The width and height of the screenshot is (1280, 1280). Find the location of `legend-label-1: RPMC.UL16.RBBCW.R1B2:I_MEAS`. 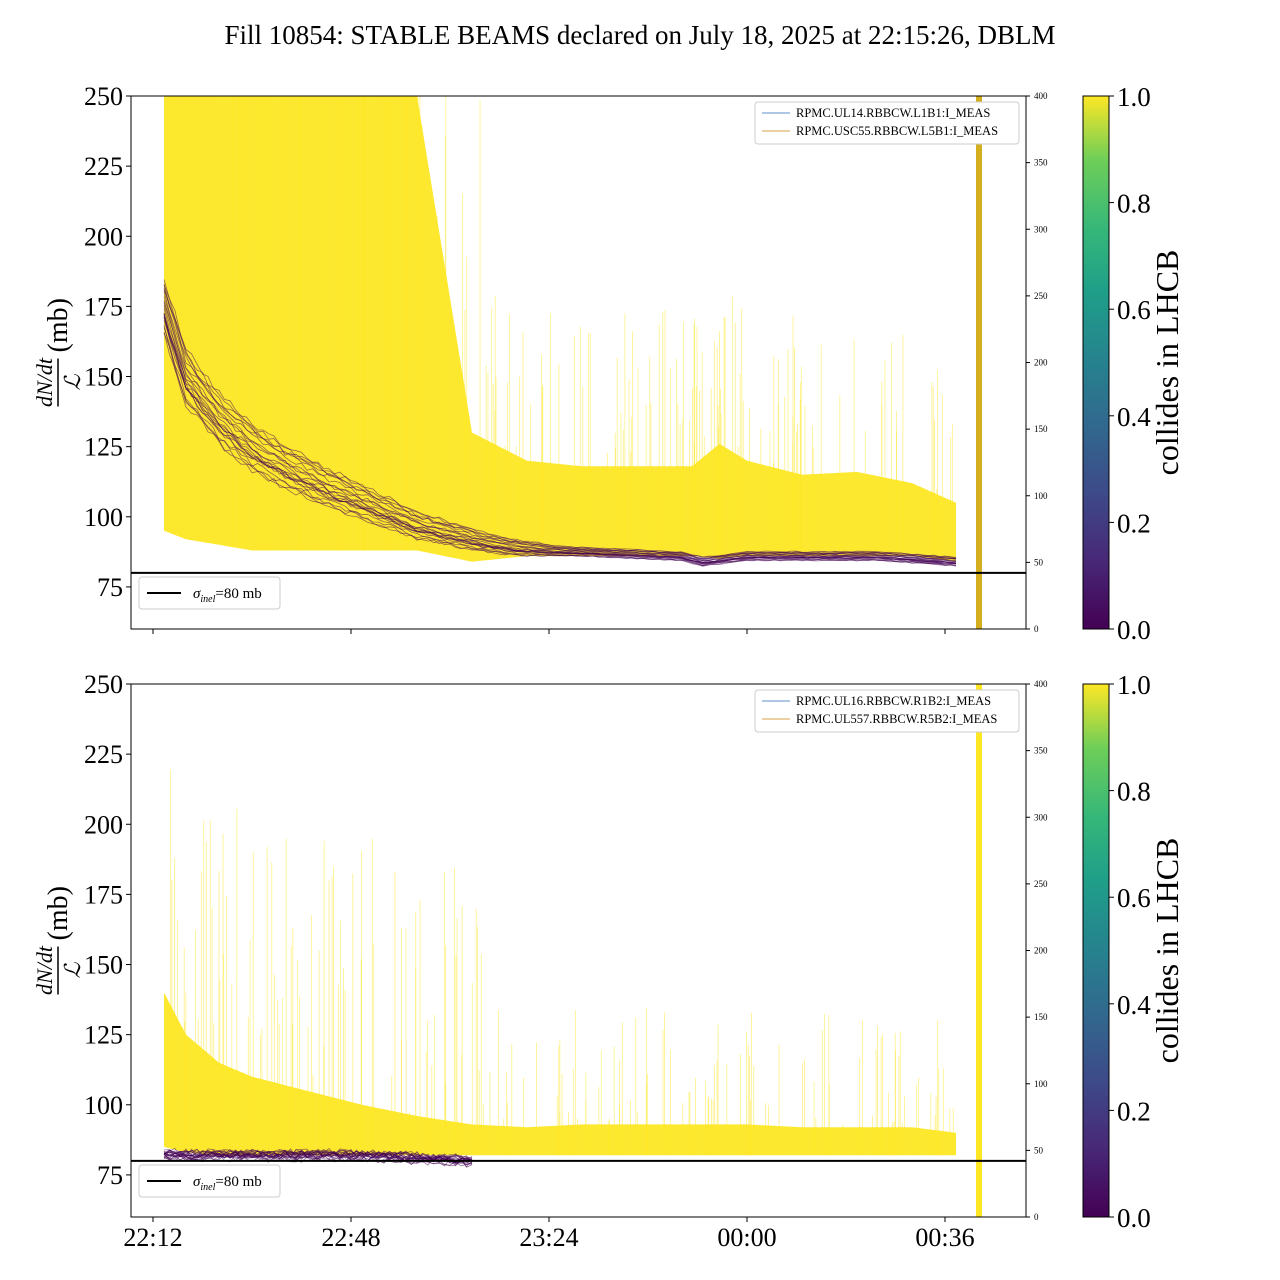

legend-label-1: RPMC.UL16.RBBCW.R1B2:I_MEAS is located at coordinates (893, 701).